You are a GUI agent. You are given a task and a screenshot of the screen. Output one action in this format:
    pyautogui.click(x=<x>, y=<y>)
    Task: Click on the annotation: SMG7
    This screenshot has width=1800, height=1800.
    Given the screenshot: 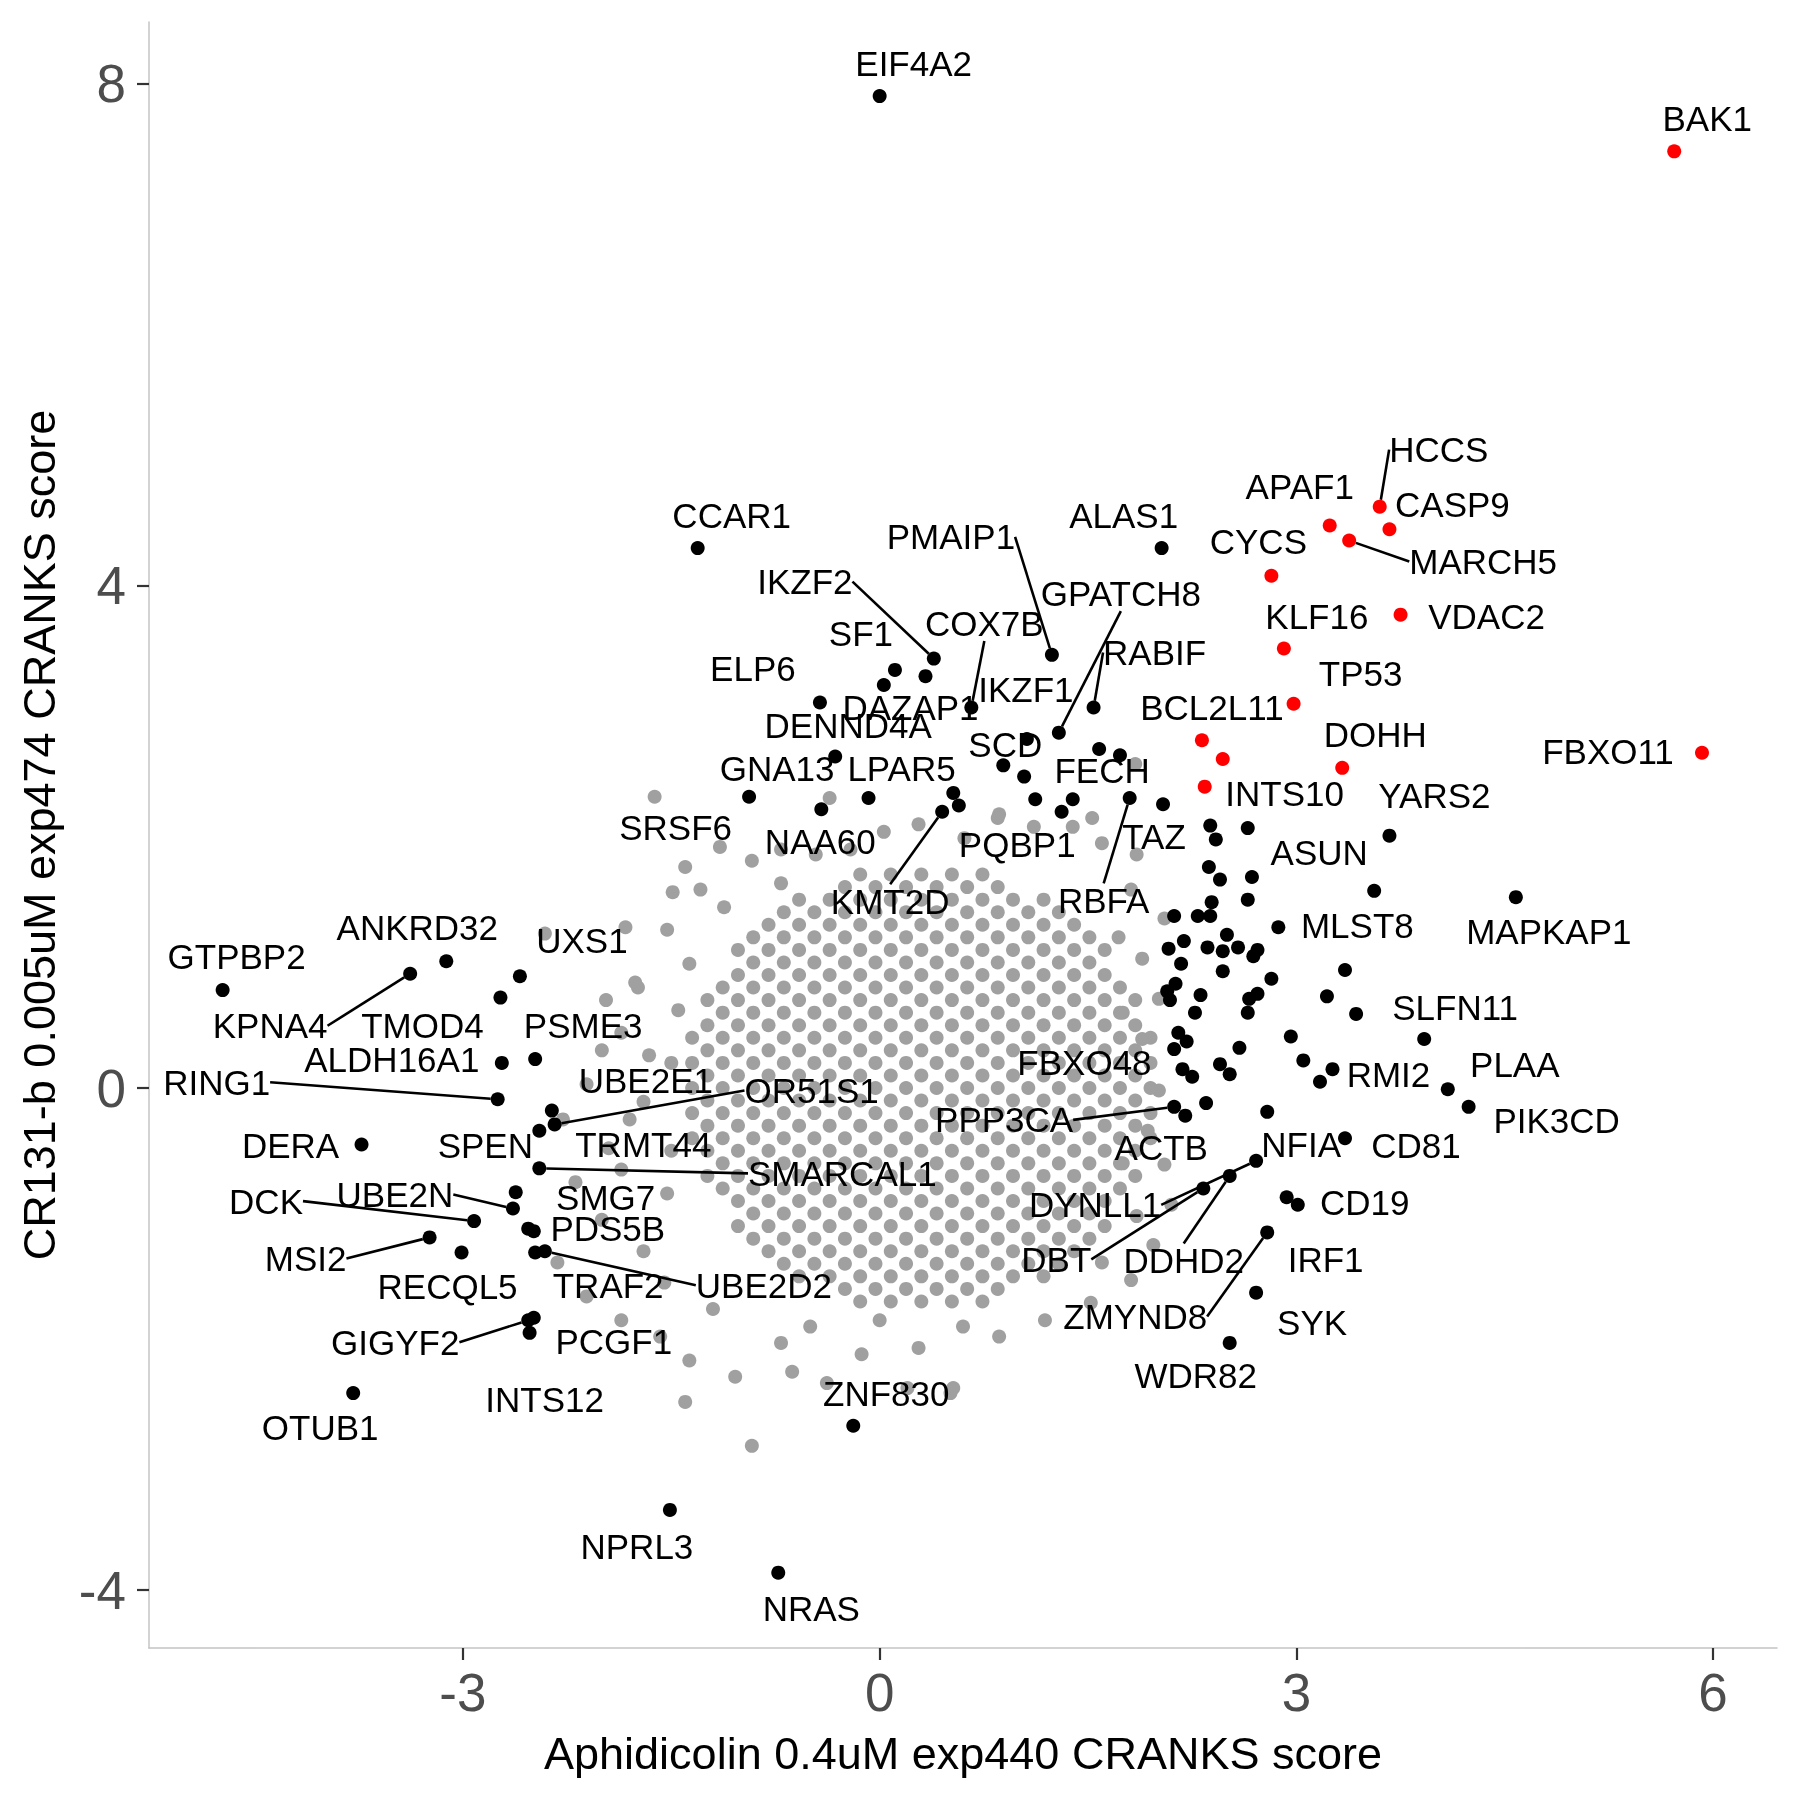 What is the action you would take?
    pyautogui.click(x=606, y=1197)
    